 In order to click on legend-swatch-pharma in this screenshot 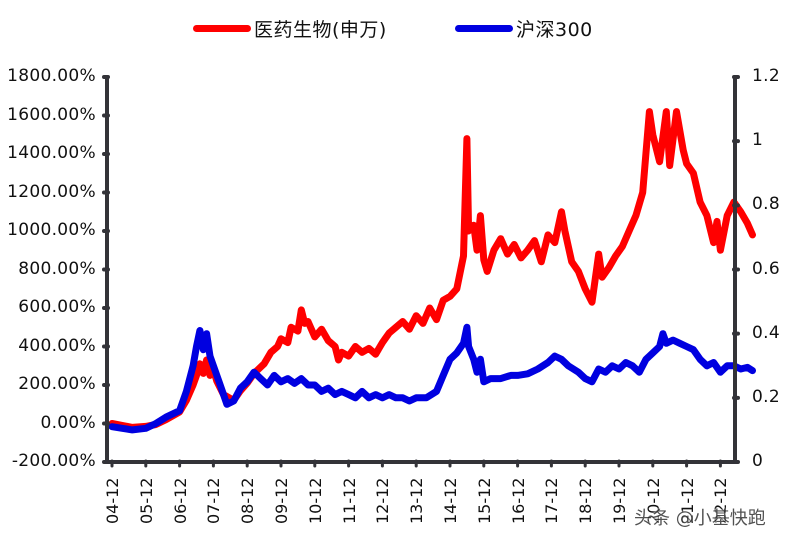, I will do `click(222, 28)`.